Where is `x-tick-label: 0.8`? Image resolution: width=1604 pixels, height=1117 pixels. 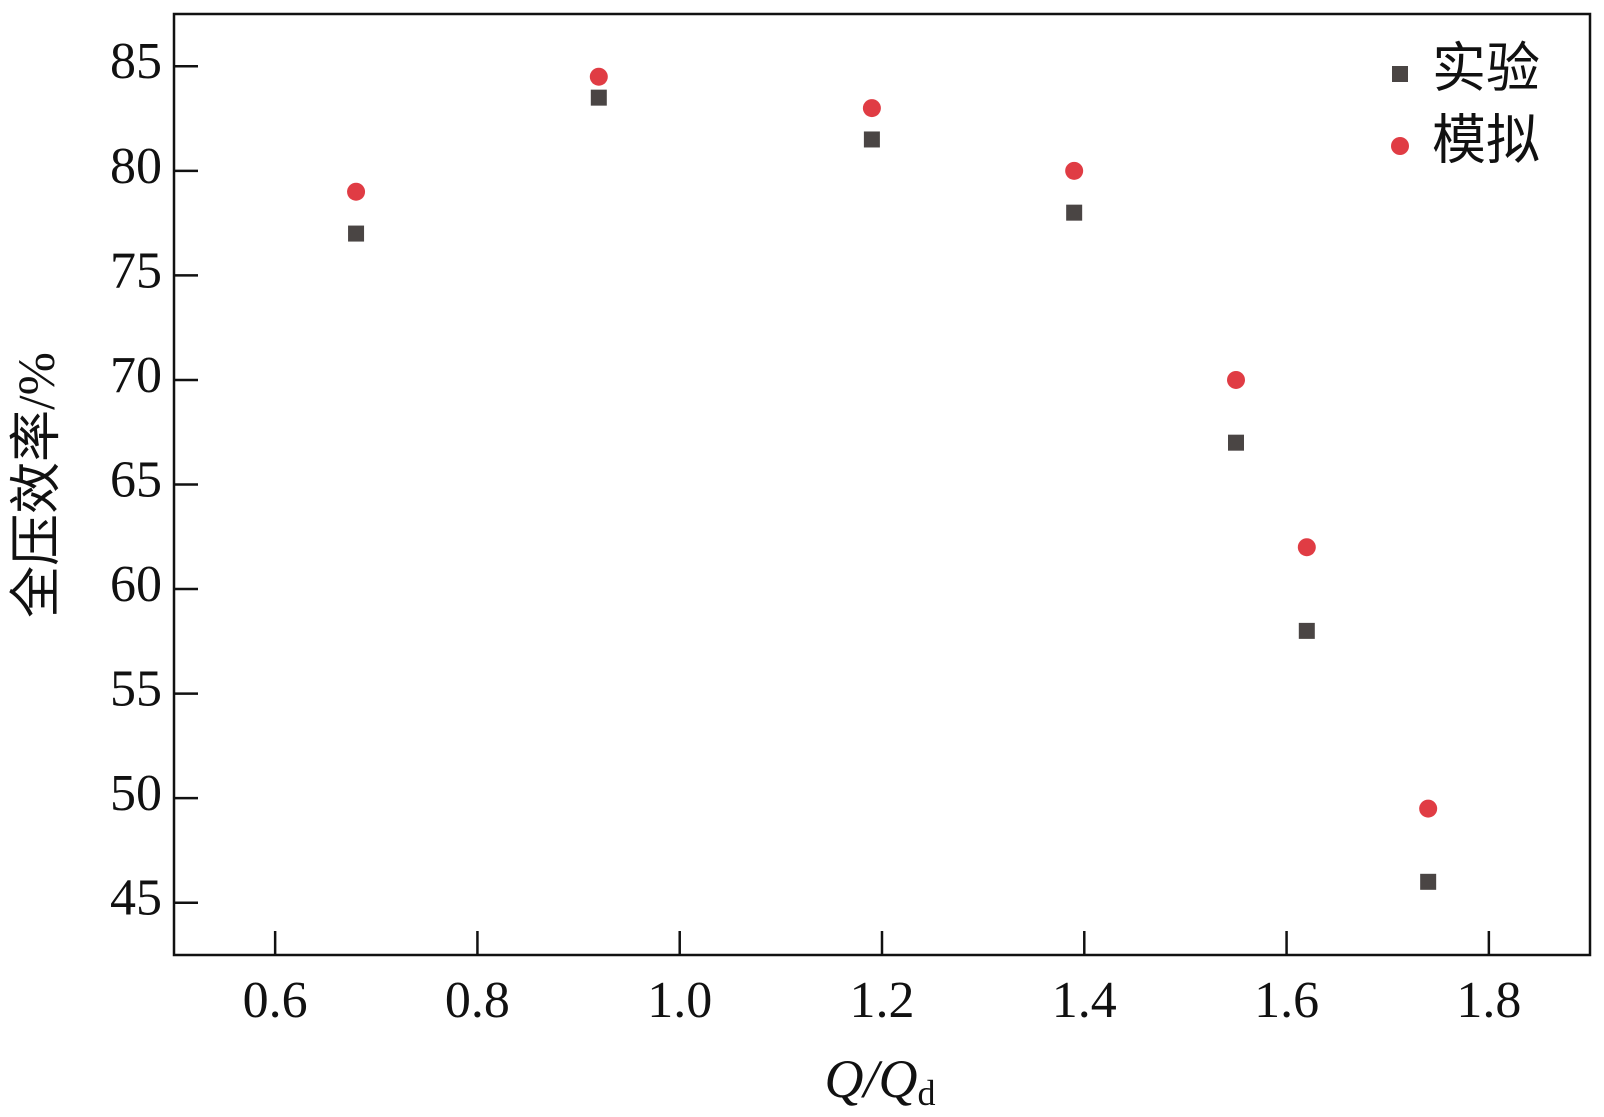 x-tick-label: 0.8 is located at coordinates (477, 1000).